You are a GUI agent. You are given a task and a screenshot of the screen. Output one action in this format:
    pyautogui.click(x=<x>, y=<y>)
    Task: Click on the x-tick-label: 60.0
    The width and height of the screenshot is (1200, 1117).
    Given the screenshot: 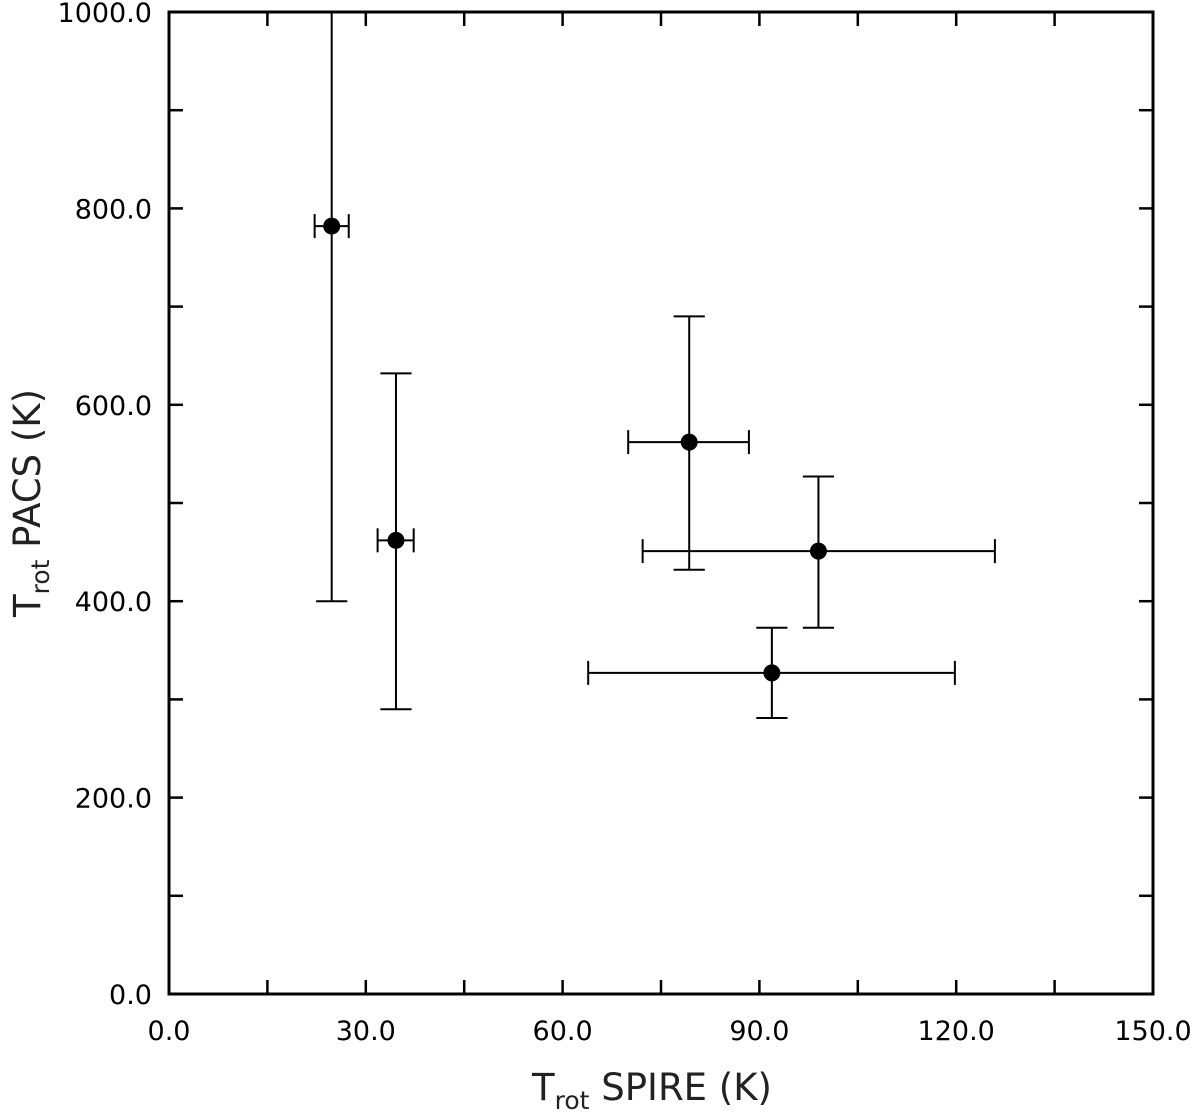 What is the action you would take?
    pyautogui.click(x=563, y=1031)
    